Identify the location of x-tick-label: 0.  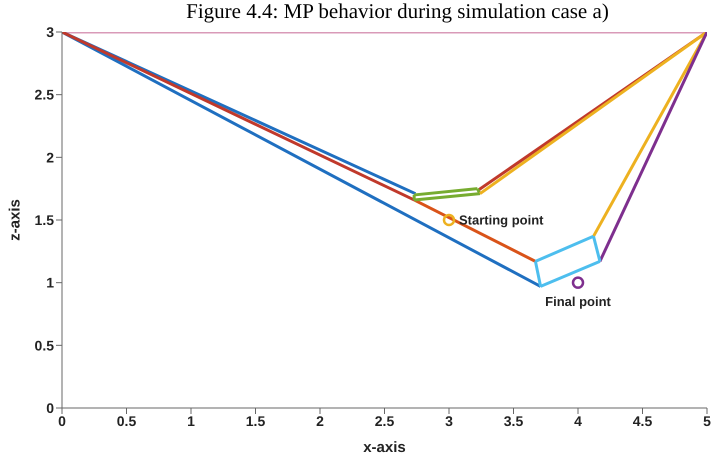
(62, 420).